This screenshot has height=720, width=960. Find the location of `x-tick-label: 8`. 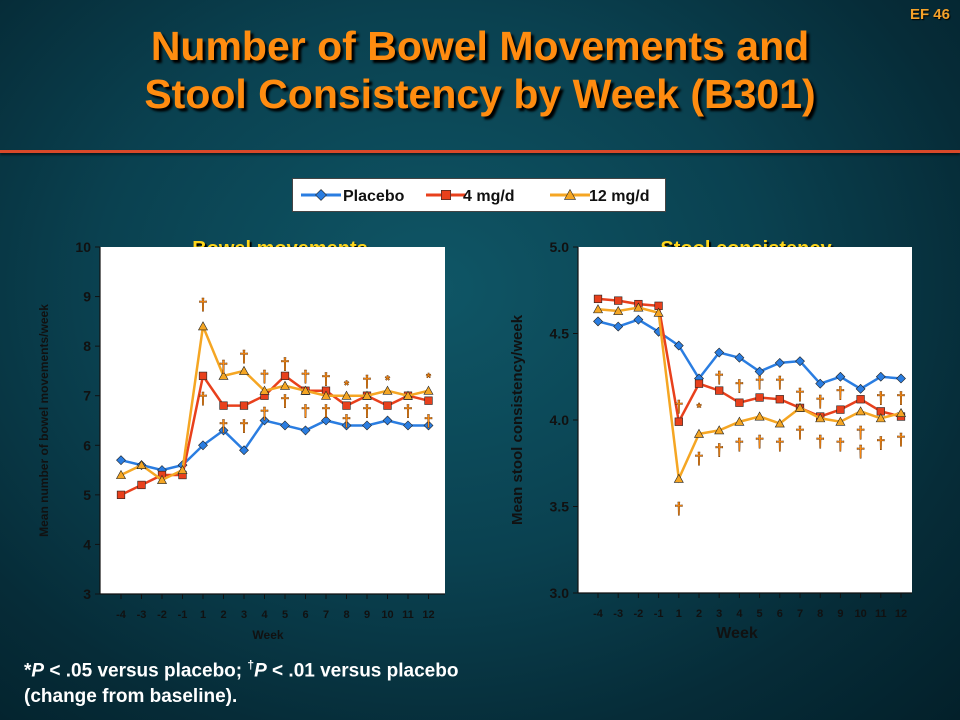

x-tick-label: 8 is located at coordinates (820, 614).